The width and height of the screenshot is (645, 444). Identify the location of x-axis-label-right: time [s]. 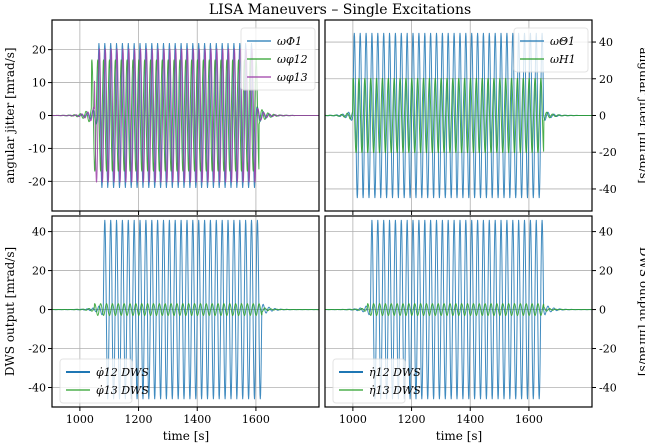
(459, 436).